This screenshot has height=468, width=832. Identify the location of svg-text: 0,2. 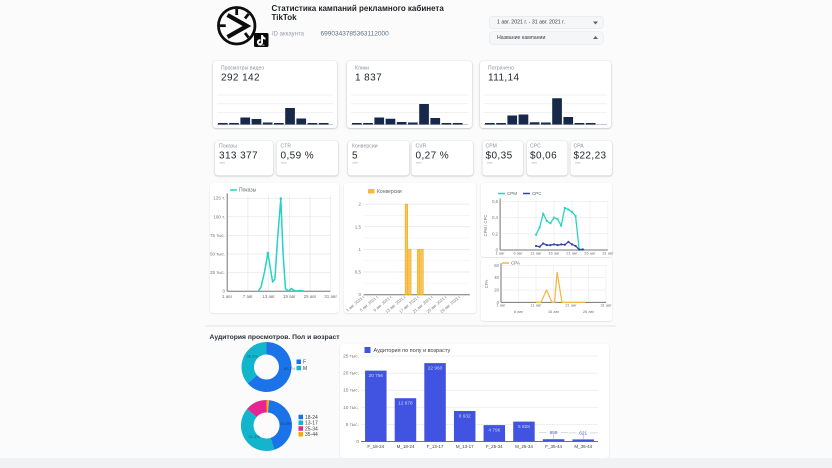
(495, 233).